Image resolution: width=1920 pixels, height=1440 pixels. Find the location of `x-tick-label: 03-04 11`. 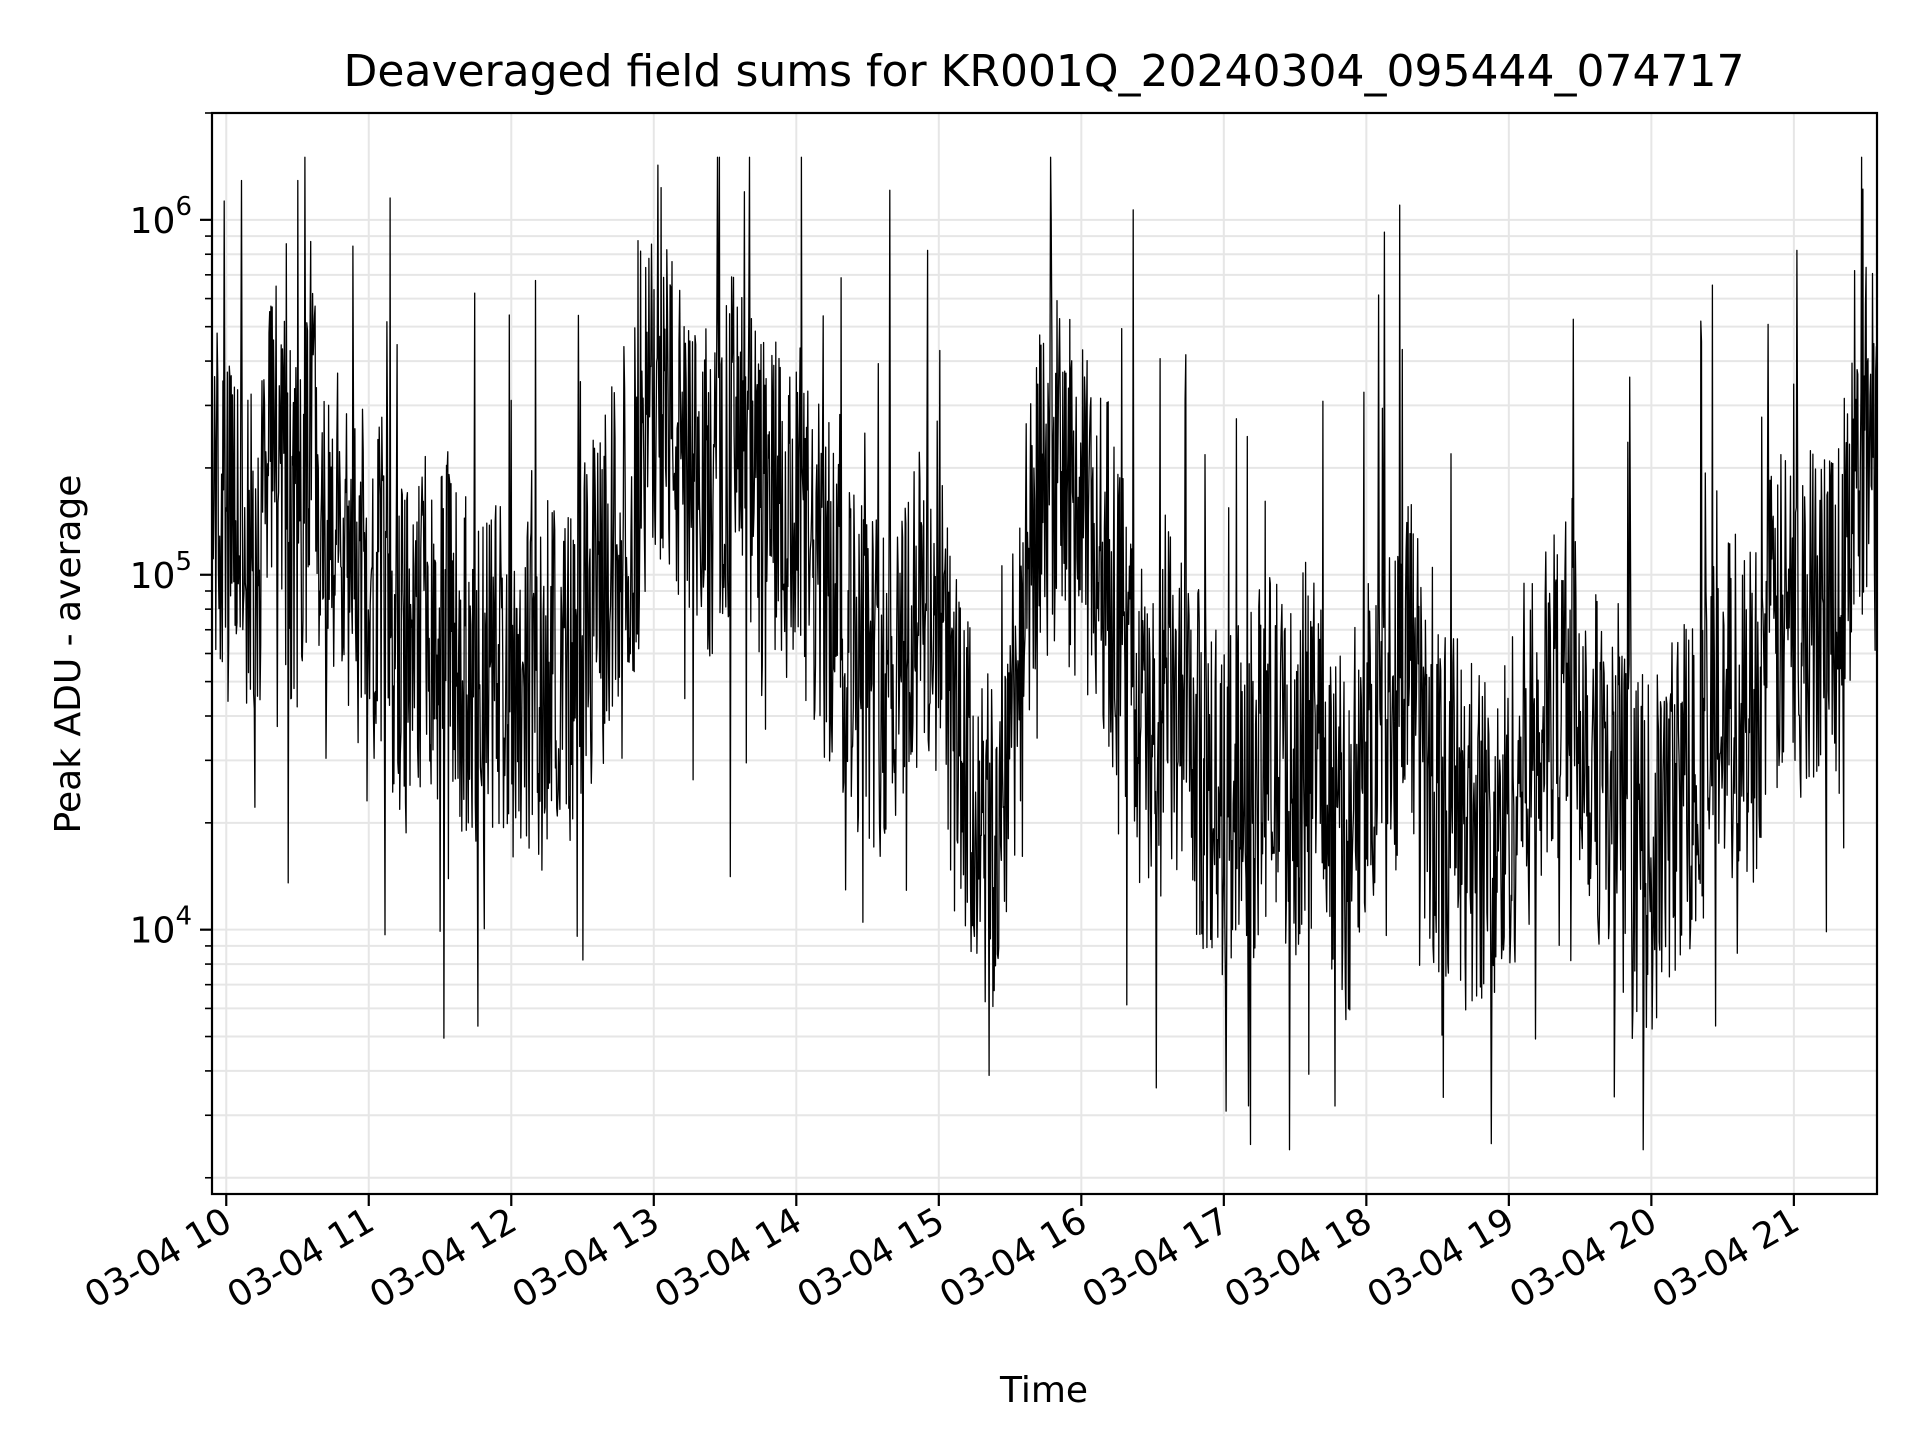

x-tick-label: 03-04 11 is located at coordinates (301, 1258).